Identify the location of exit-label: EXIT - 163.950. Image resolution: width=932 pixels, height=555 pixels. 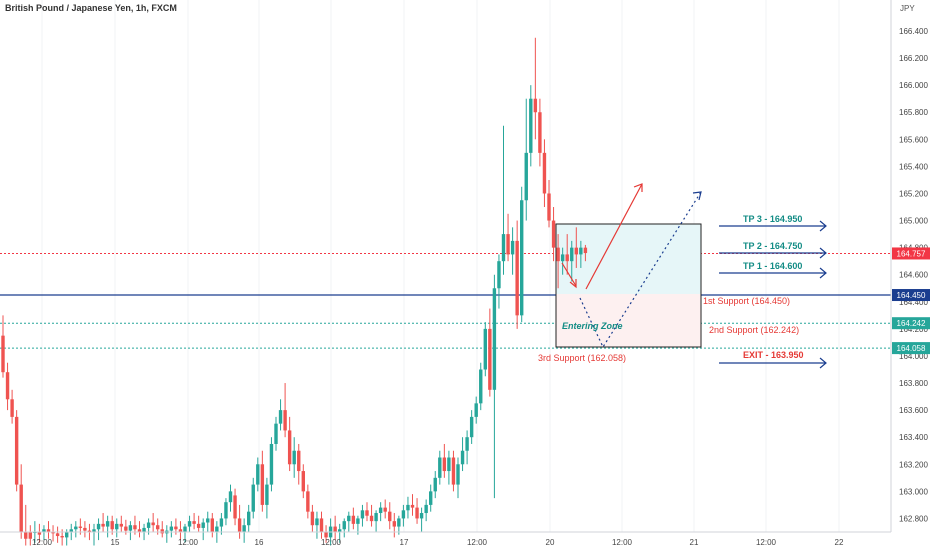
(773, 355).